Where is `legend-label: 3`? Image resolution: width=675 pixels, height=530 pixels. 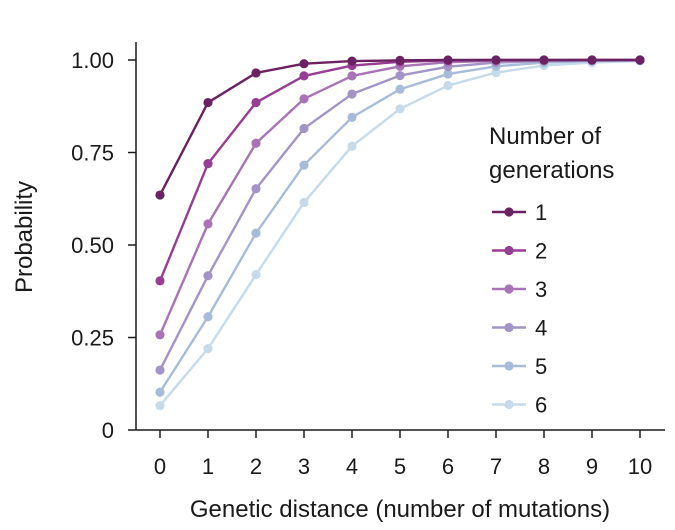 legend-label: 3 is located at coordinates (541, 289).